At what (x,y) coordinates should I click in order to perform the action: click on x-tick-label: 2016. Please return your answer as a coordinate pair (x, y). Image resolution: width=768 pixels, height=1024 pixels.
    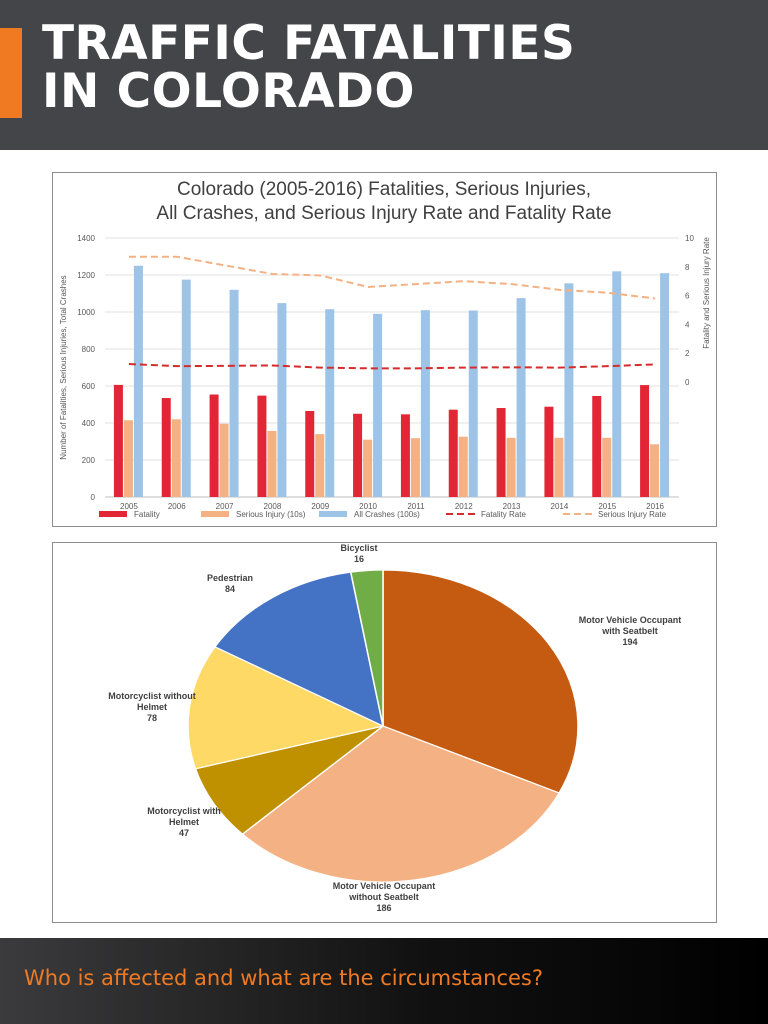
    Looking at the image, I should click on (655, 506).